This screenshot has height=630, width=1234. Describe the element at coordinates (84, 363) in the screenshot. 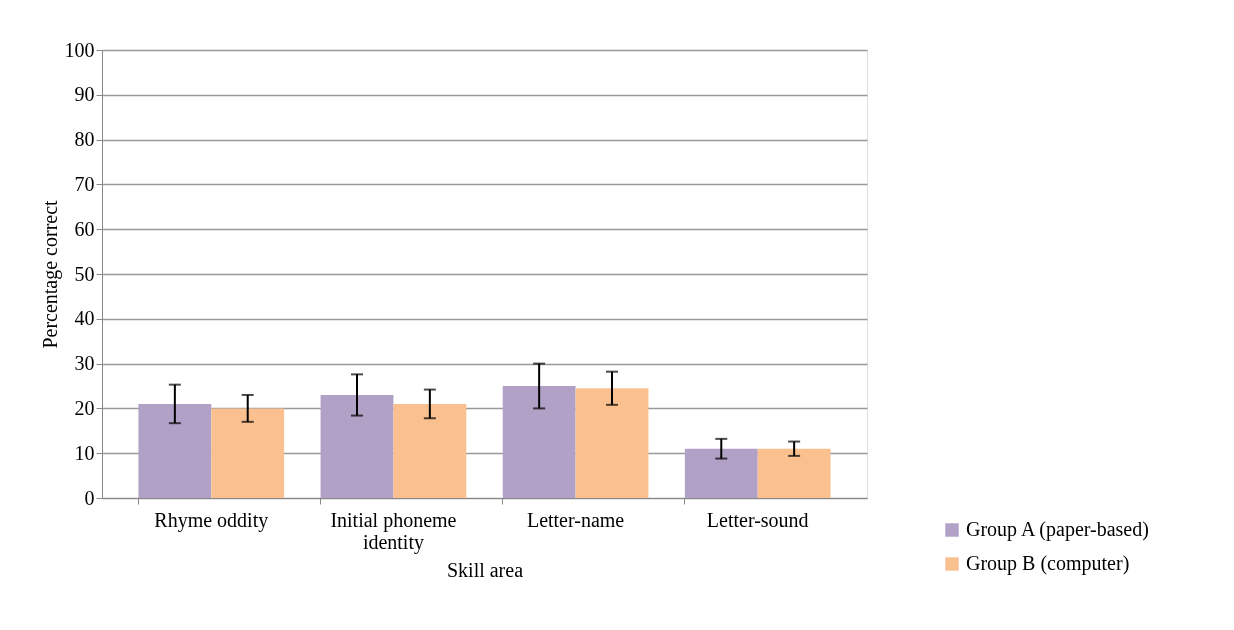

I see `y-tick-label: 30` at that location.